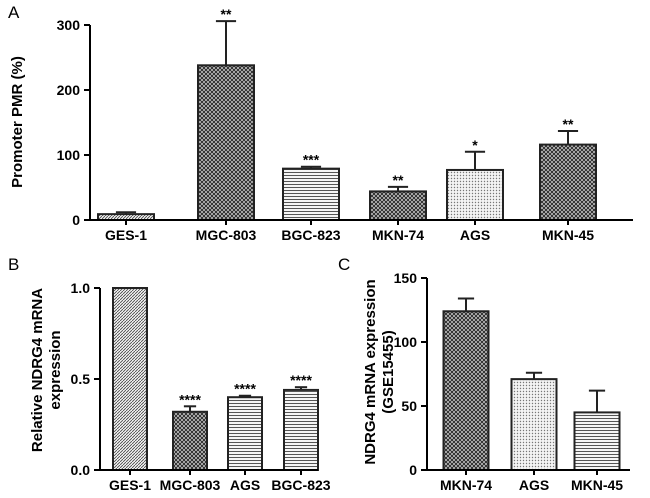 The height and width of the screenshot is (498, 650). I want to click on panel-b-sig-mgc-803: ****, so click(190, 399).